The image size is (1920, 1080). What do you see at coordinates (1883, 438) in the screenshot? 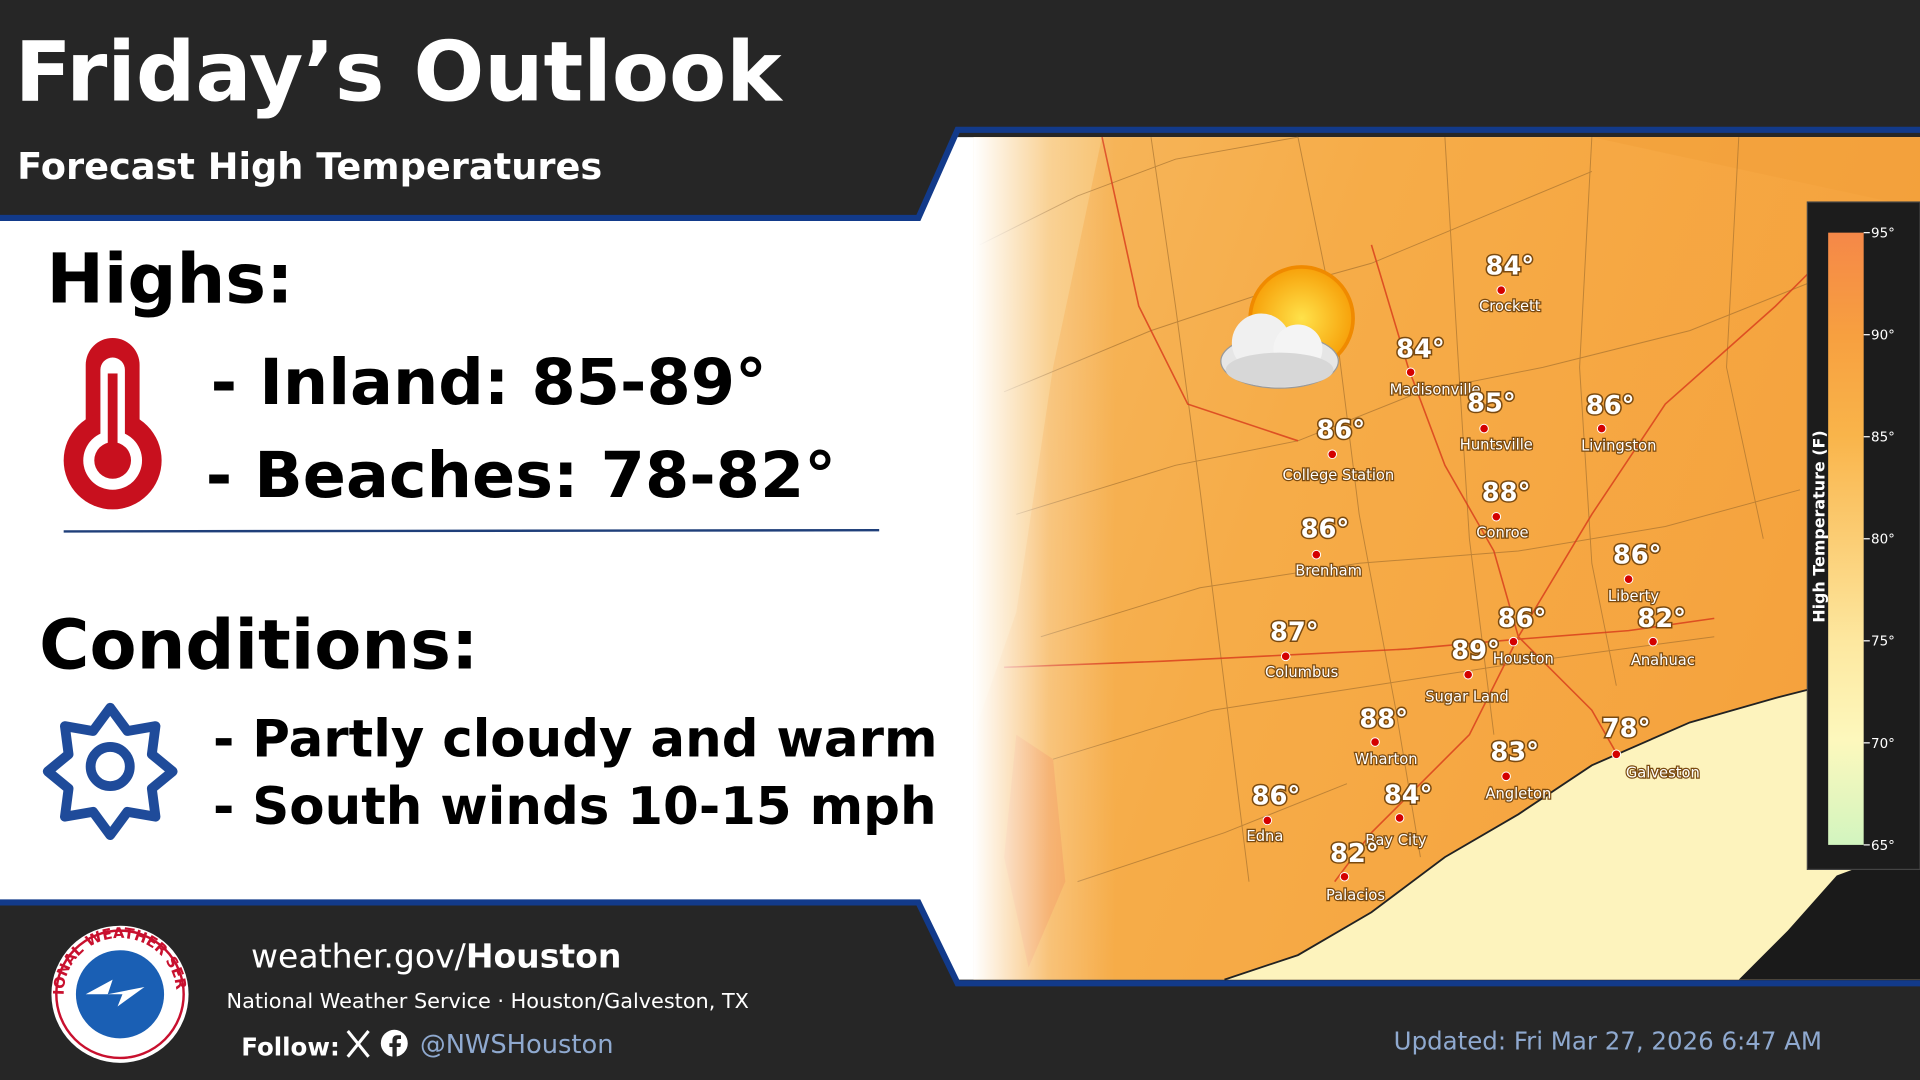
I see `legend-tick-label: 85°` at bounding box center [1883, 438].